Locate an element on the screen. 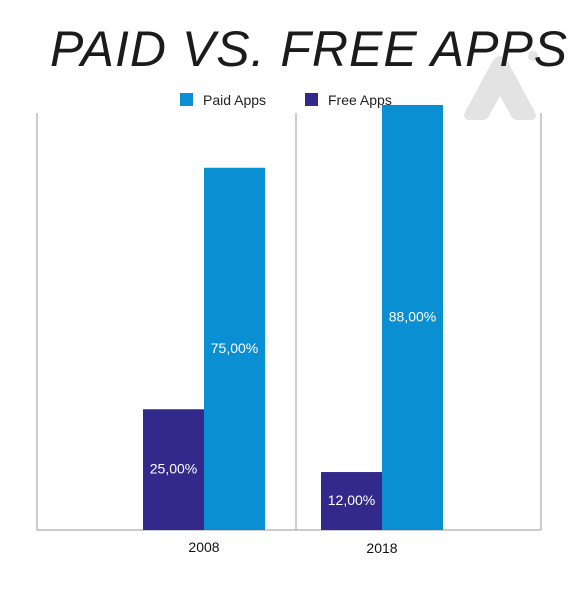  legend: Paid Apps Free Apps is located at coordinates (286, 100).